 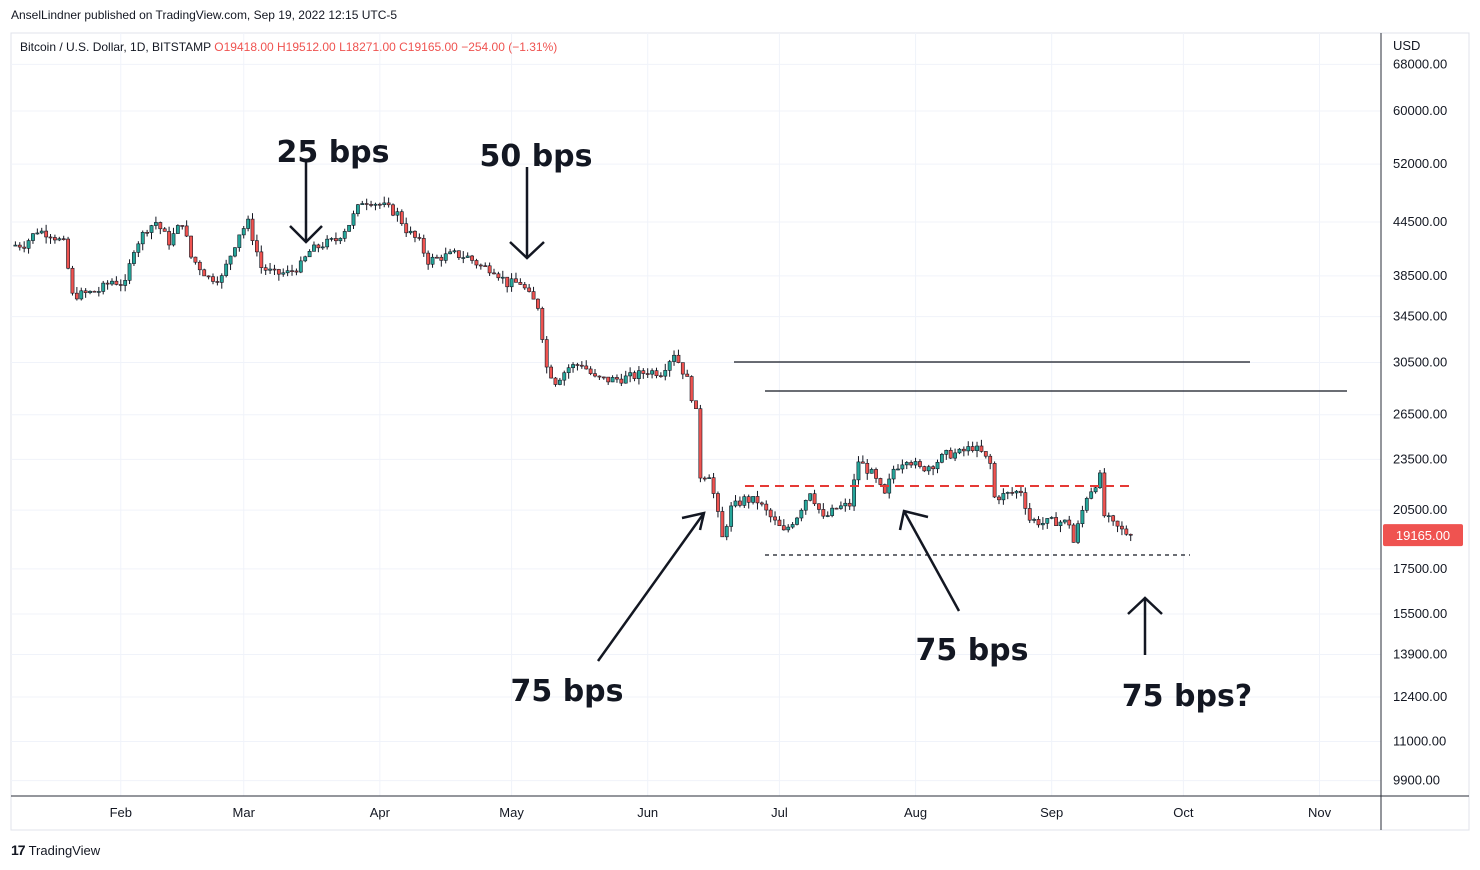 I want to click on legend-close: C19165.00, so click(x=427, y=47).